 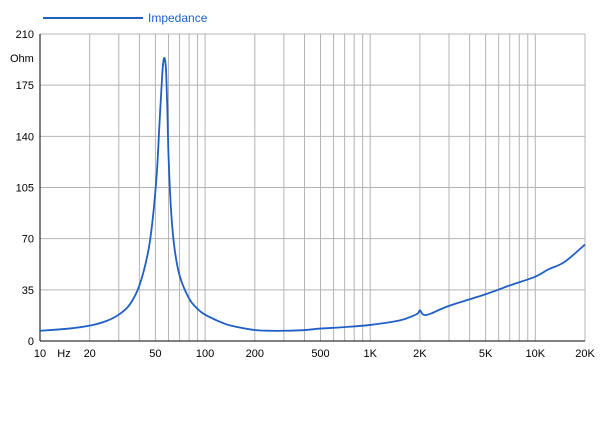 I want to click on x-tick-label-2: 50, so click(x=155, y=354).